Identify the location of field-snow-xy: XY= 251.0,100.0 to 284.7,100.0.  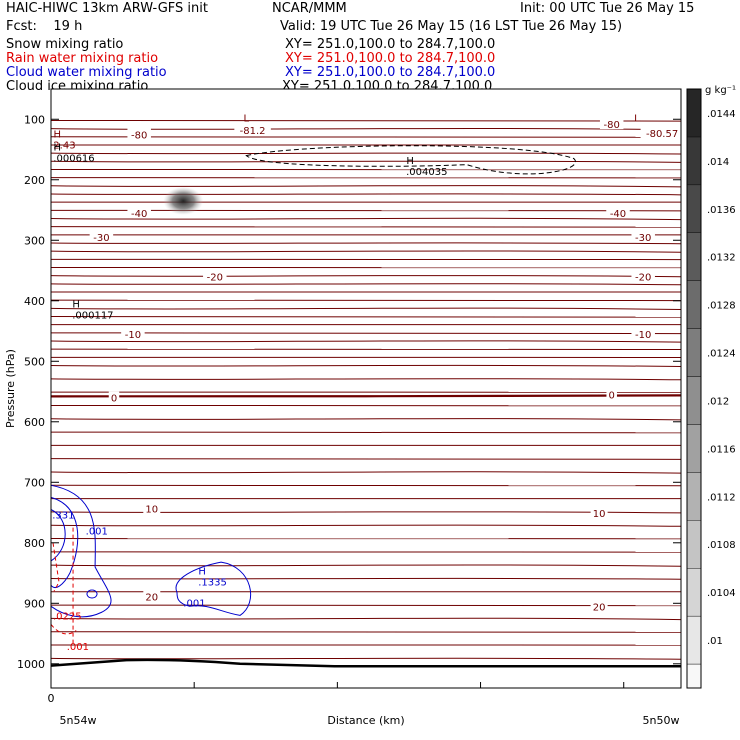
(390, 44).